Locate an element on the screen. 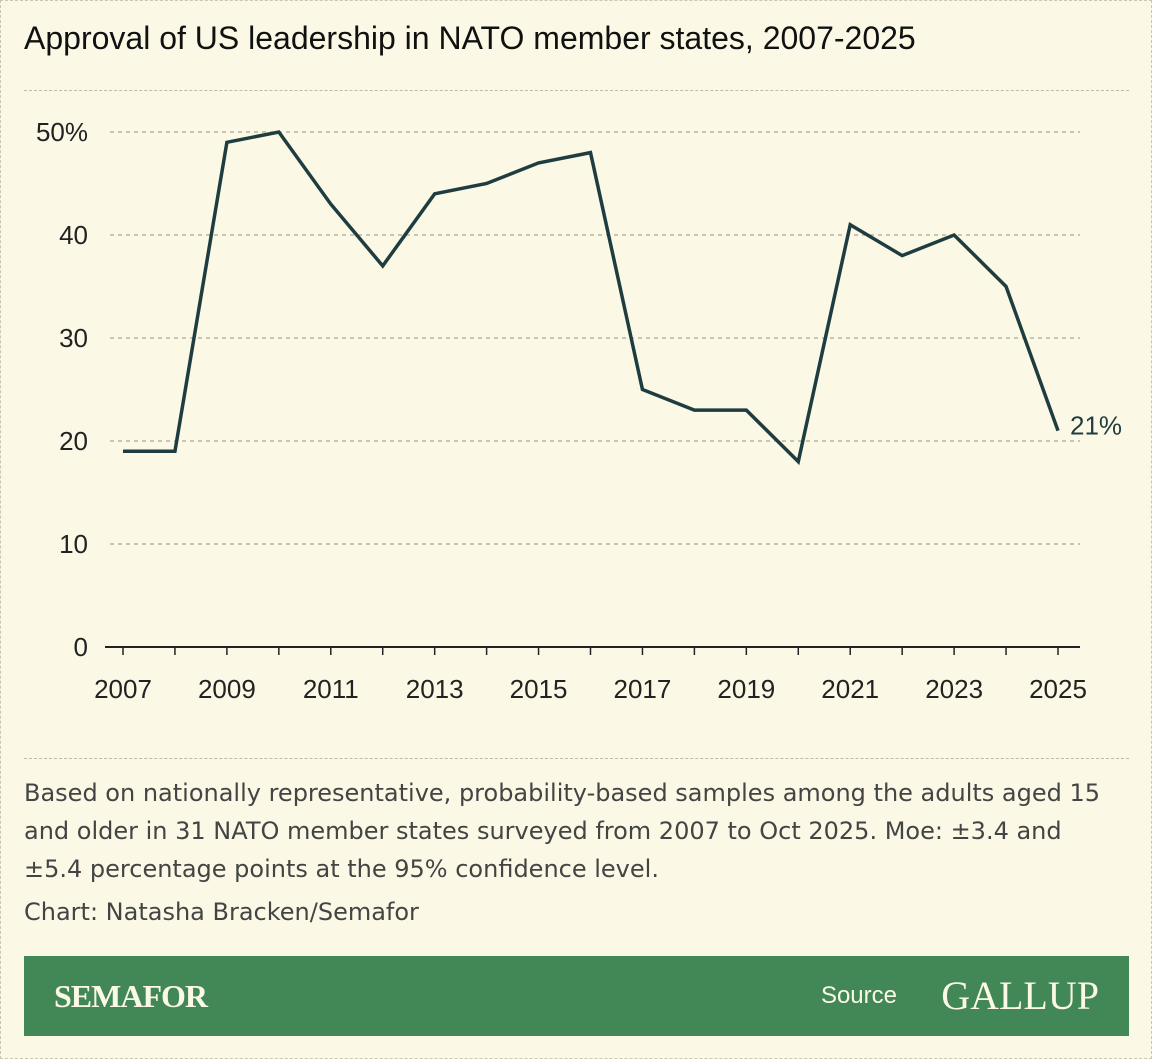  source-label: Source is located at coordinates (858, 995).